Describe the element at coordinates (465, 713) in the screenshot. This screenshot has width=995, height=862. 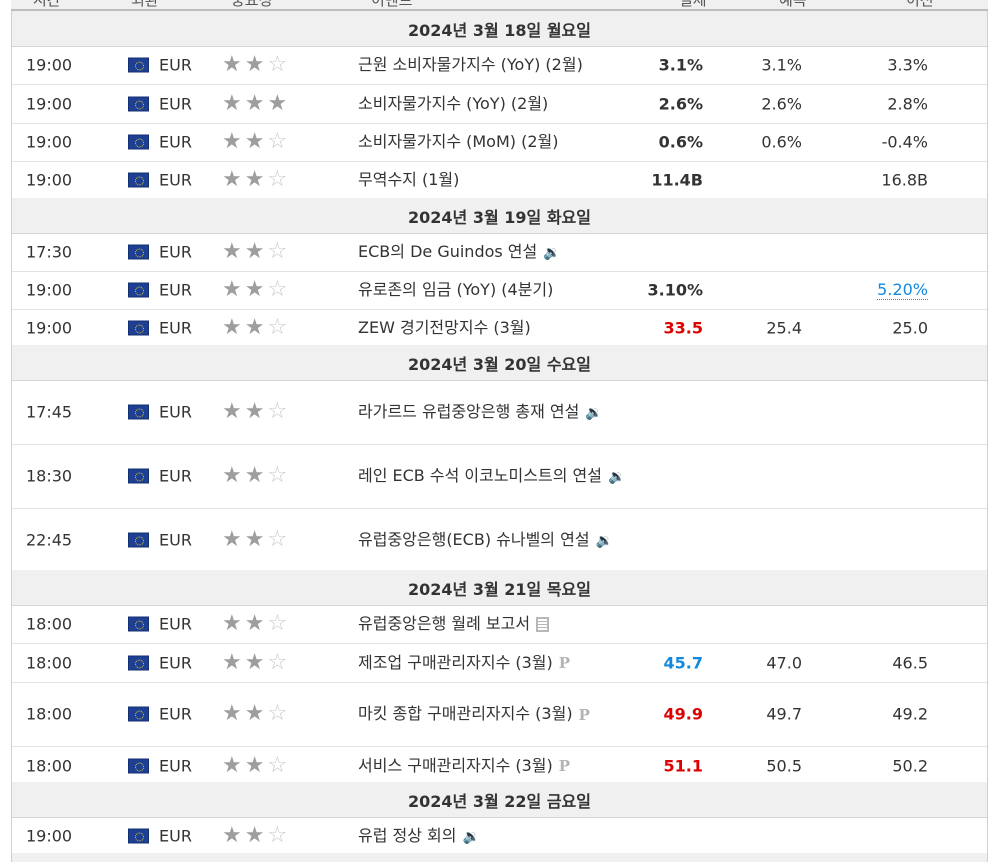
I see `event-name-text: 마킷 종합 구매관리자지수 (3월)` at that location.